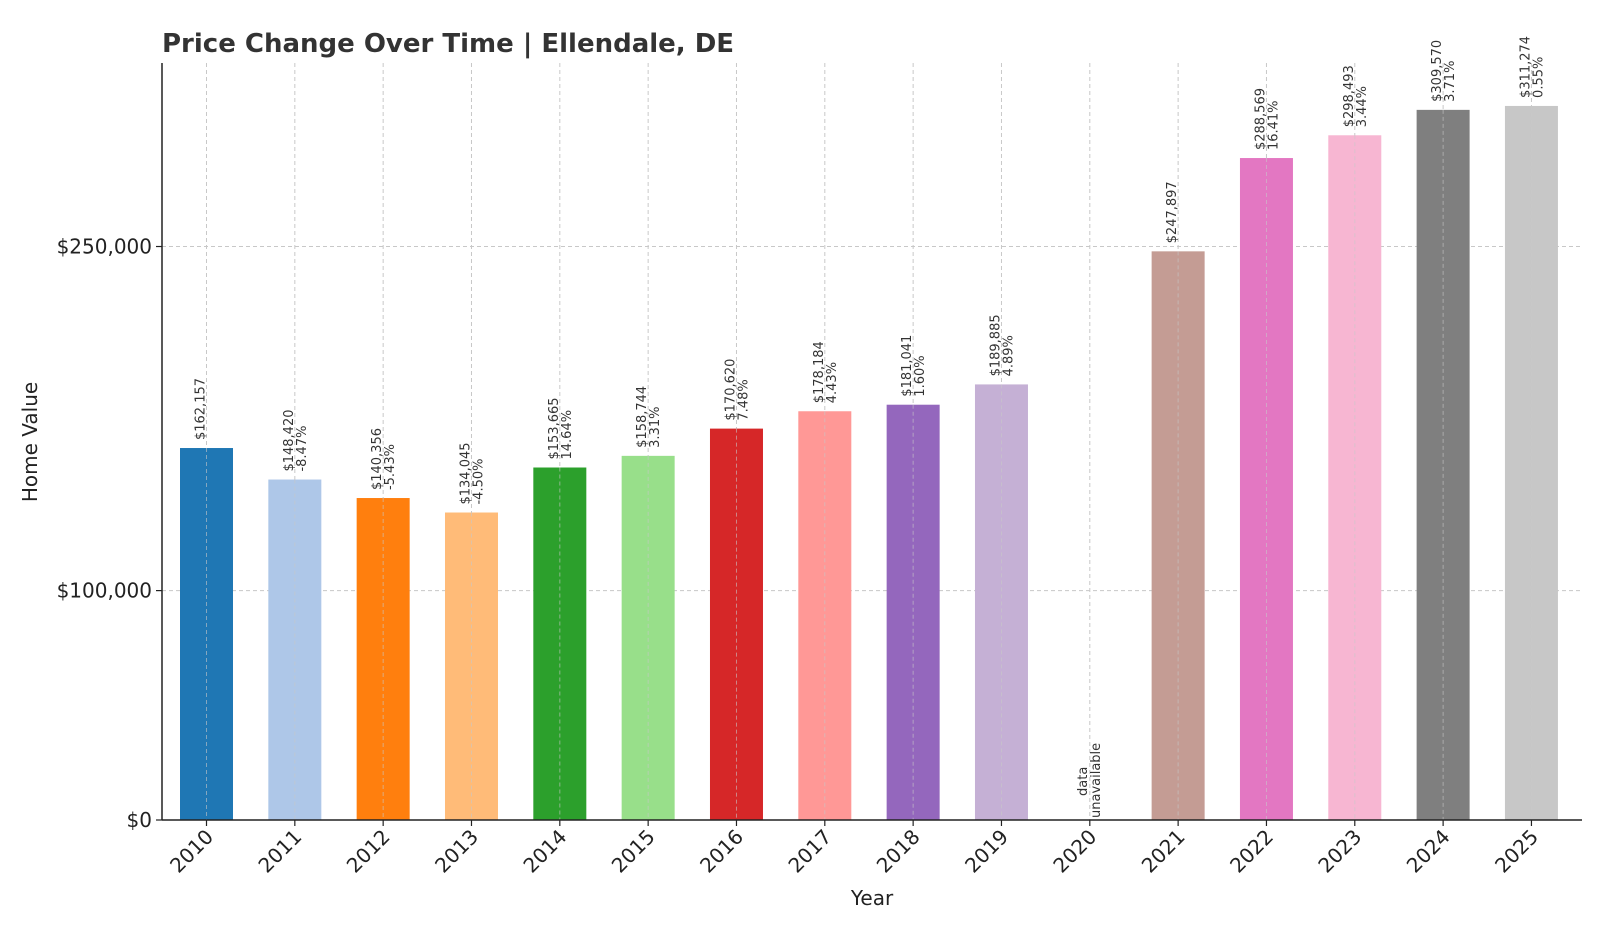 Image resolution: width=1600 pixels, height=933 pixels. I want to click on change-label: 3.71%, so click(1450, 81).